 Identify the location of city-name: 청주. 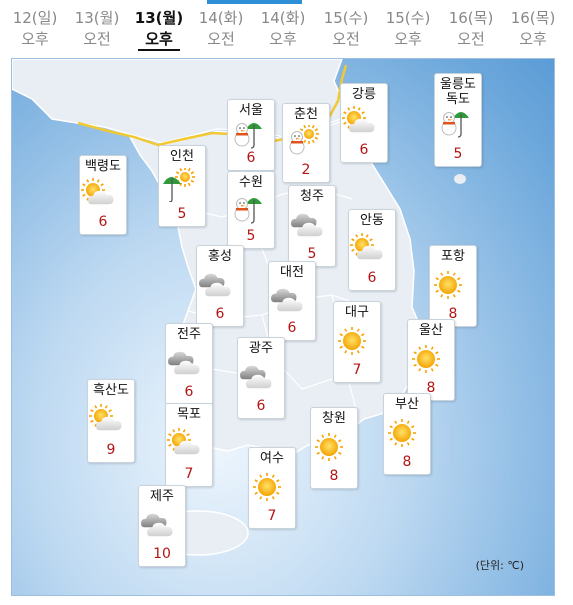
(312, 196).